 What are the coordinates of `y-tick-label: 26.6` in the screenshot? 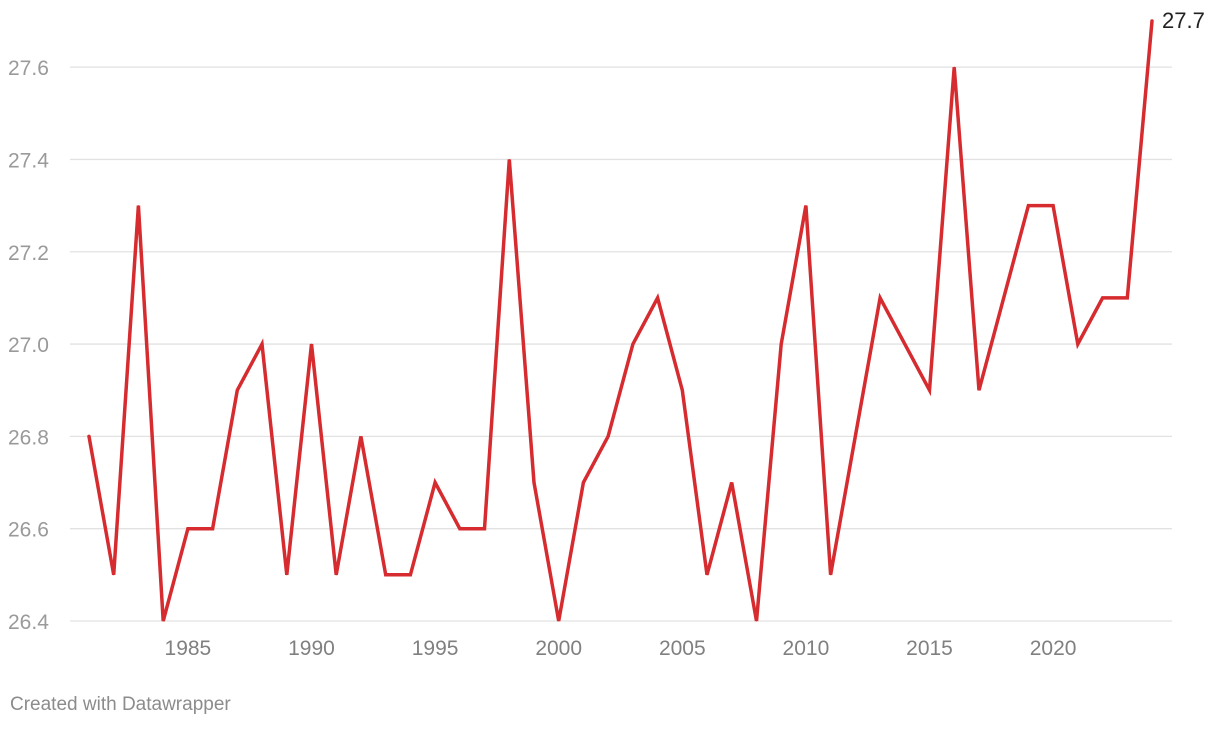 It's located at (28, 530).